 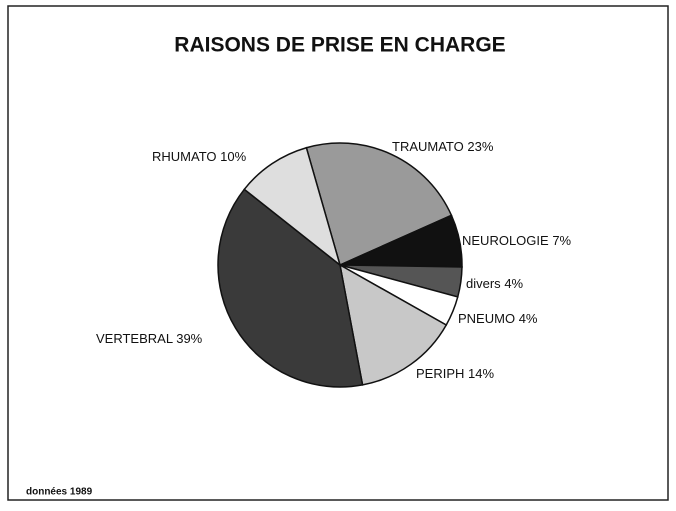 What do you see at coordinates (505, 240) in the screenshot?
I see `category-label: NEUROLOGIE` at bounding box center [505, 240].